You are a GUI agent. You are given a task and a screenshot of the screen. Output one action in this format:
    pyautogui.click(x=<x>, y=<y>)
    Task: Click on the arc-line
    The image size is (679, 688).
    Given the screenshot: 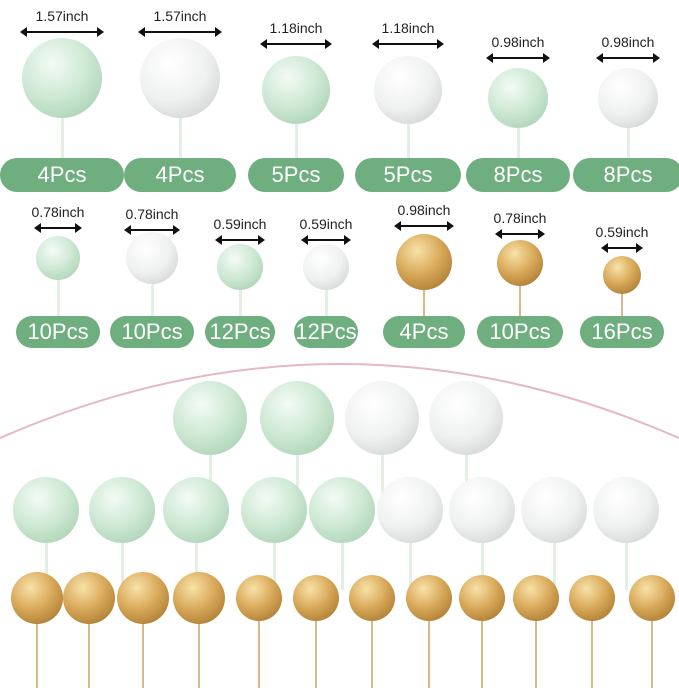 What is the action you would take?
    pyautogui.click(x=339, y=401)
    